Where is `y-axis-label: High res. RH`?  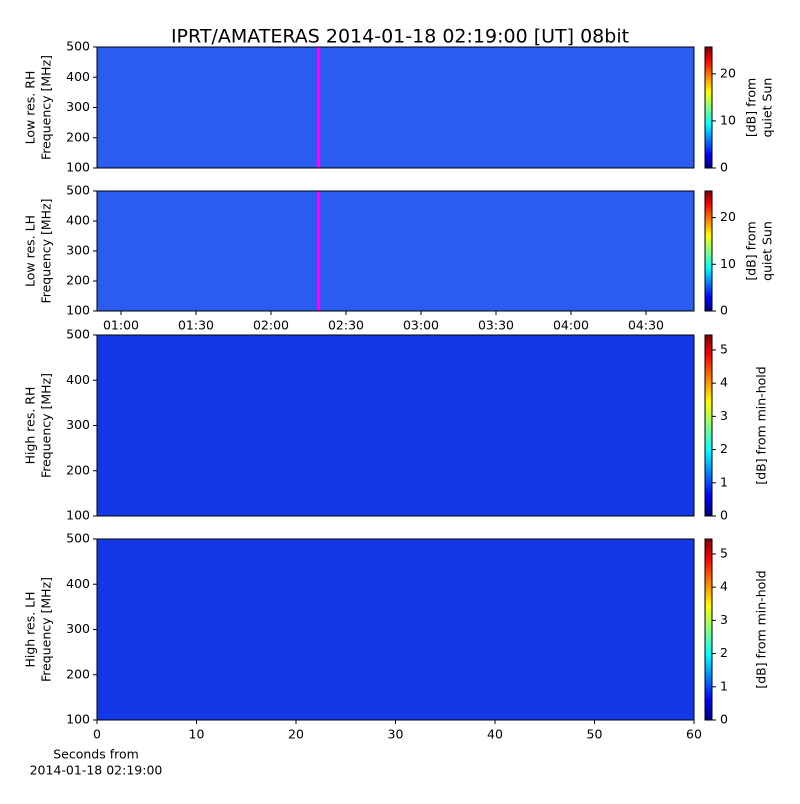
y-axis-label: High res. RH is located at coordinates (30, 426).